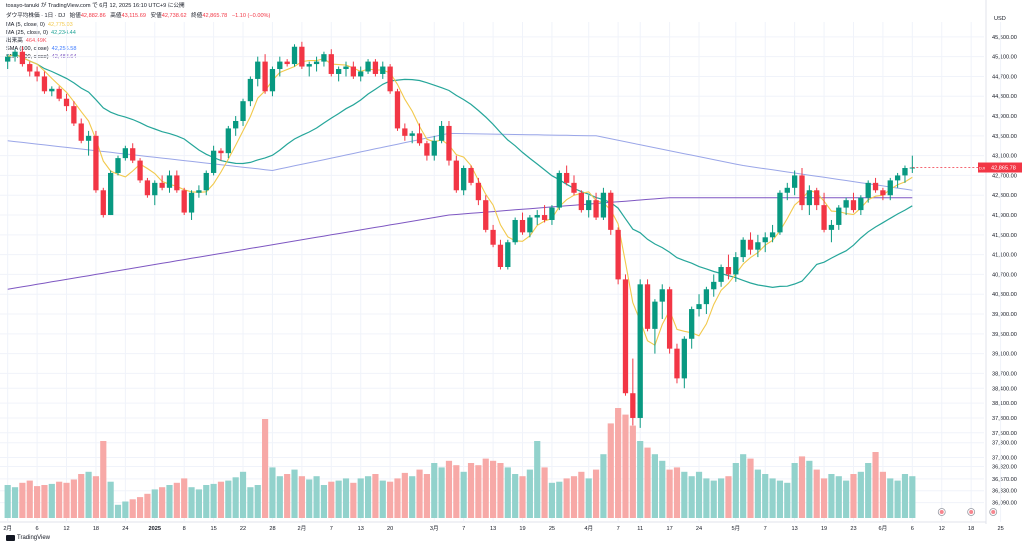  I want to click on tradingview-logo: TradingView, so click(28, 538).